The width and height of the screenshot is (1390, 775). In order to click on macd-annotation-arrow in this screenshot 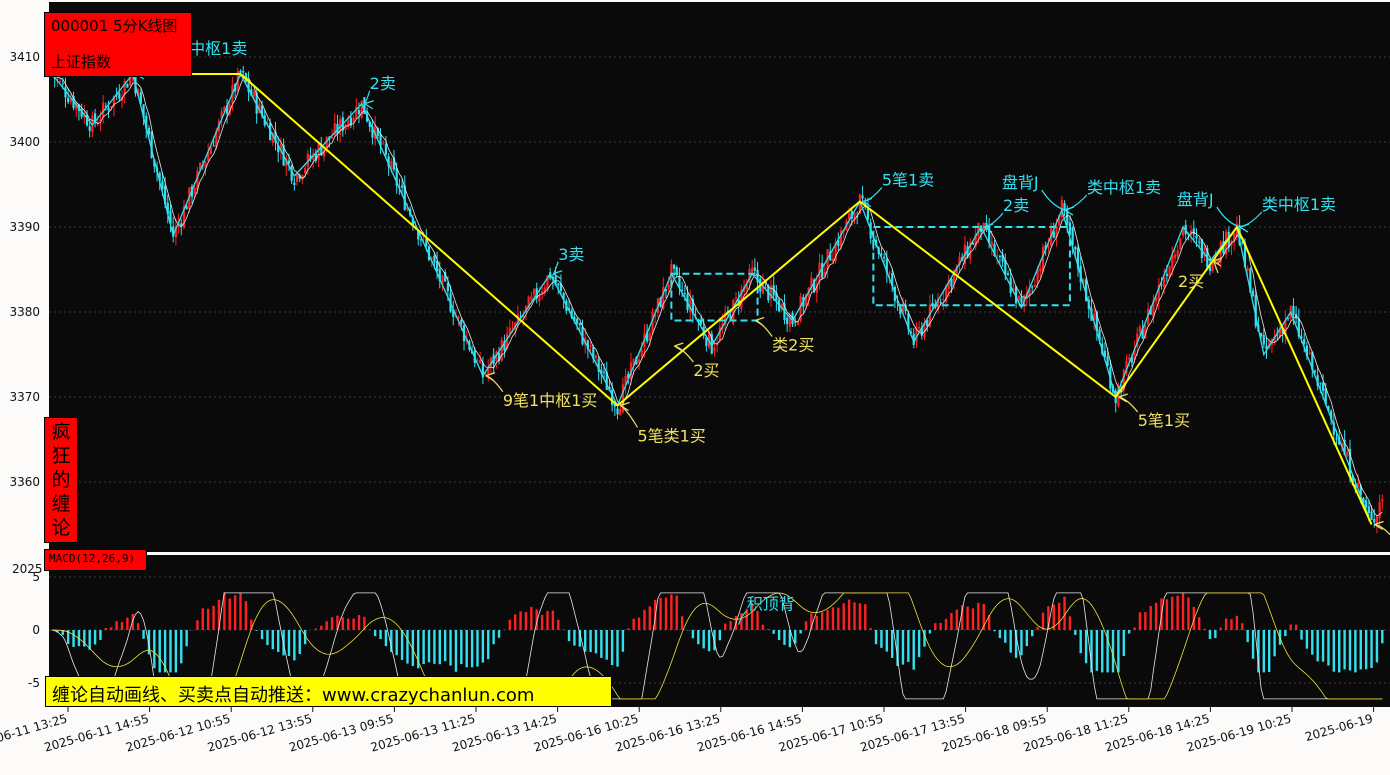, I will do `click(743, 617)`.